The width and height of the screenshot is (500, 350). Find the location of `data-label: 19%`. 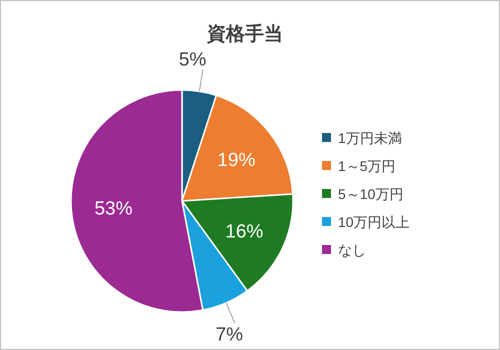

data-label: 19% is located at coordinates (236, 160).